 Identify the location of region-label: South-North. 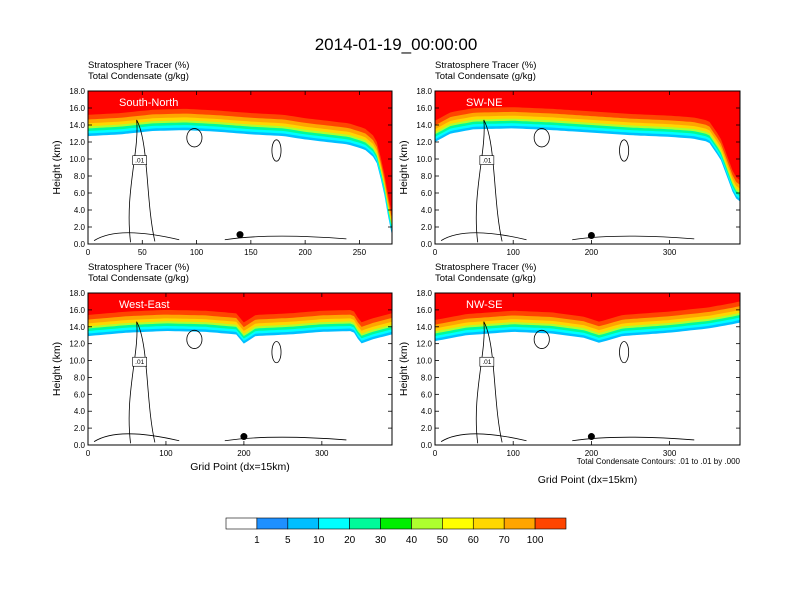
(148, 103).